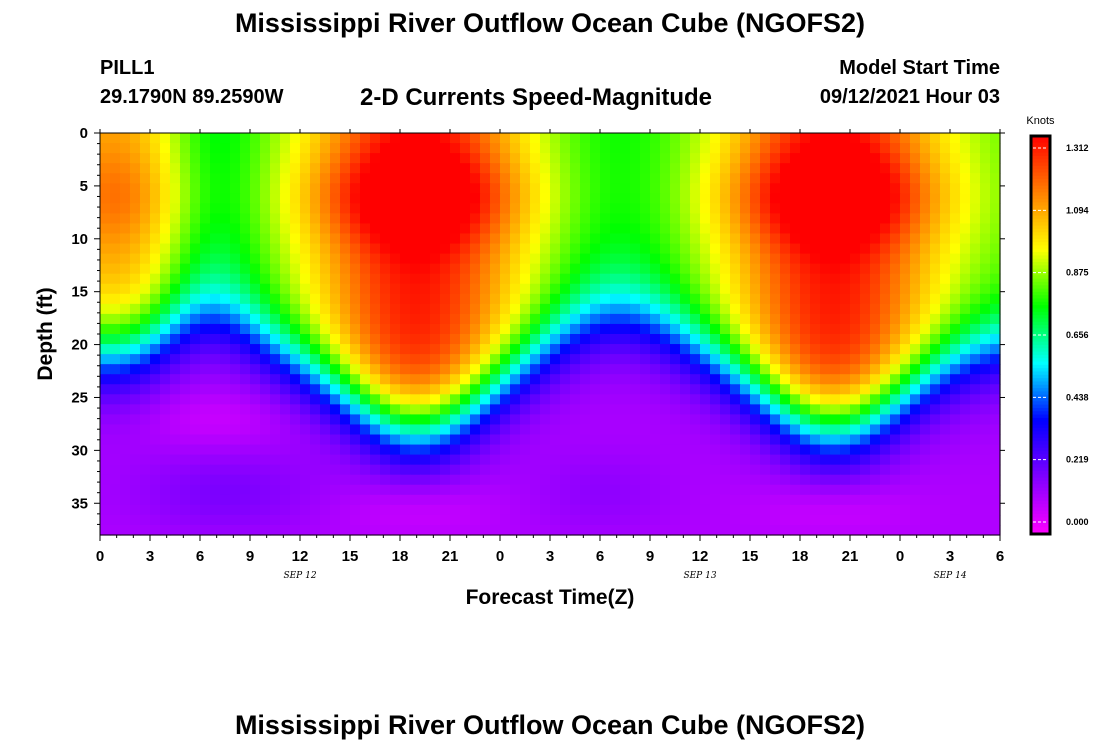 The height and width of the screenshot is (750, 1100). Describe the element at coordinates (909, 97) in the screenshot. I see `model-start-time: 09/12/2021 Hour 03` at that location.